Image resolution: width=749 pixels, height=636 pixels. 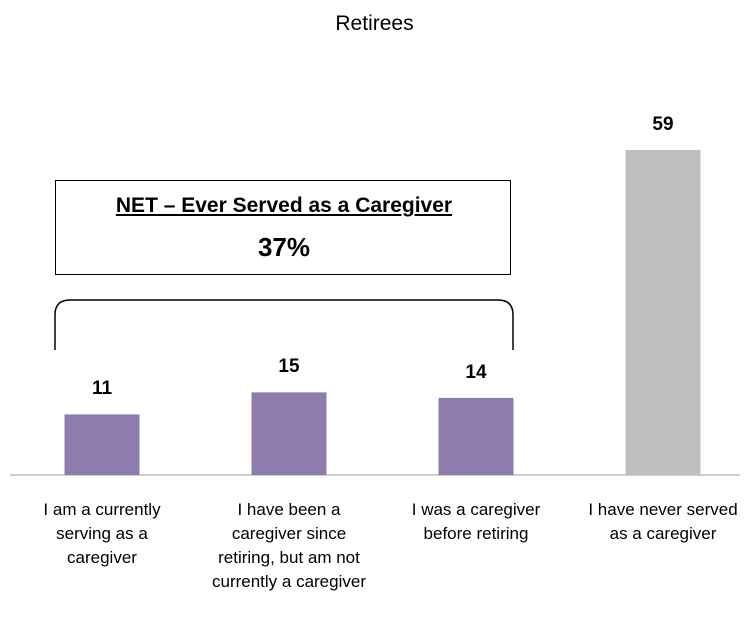 What do you see at coordinates (476, 372) in the screenshot?
I see `value-label: 14` at bounding box center [476, 372].